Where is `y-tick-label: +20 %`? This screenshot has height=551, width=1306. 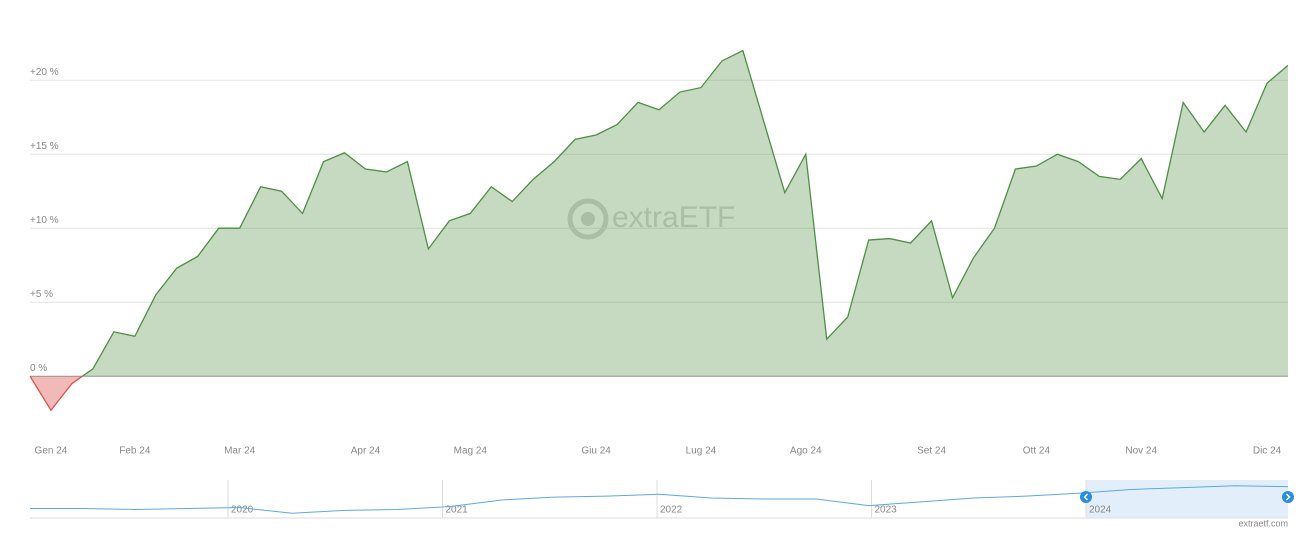 y-tick-label: +20 % is located at coordinates (44, 72).